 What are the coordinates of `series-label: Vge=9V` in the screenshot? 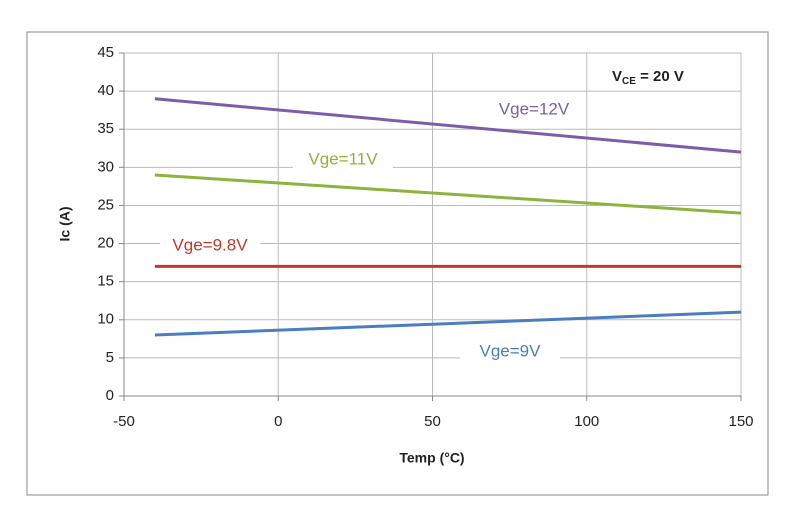 It's located at (511, 350).